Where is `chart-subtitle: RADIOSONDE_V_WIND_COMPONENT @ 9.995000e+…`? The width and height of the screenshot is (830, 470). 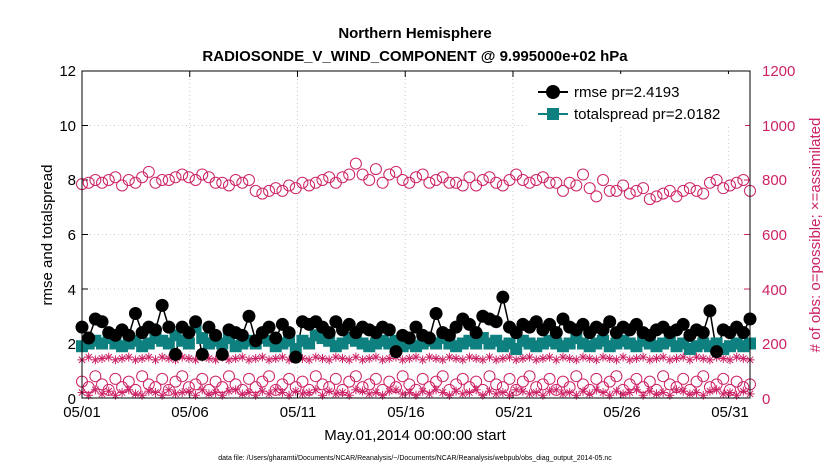
chart-subtitle: RADIOSONDE_V_WIND_COMPONENT @ 9.995000e+… is located at coordinates (415, 56).